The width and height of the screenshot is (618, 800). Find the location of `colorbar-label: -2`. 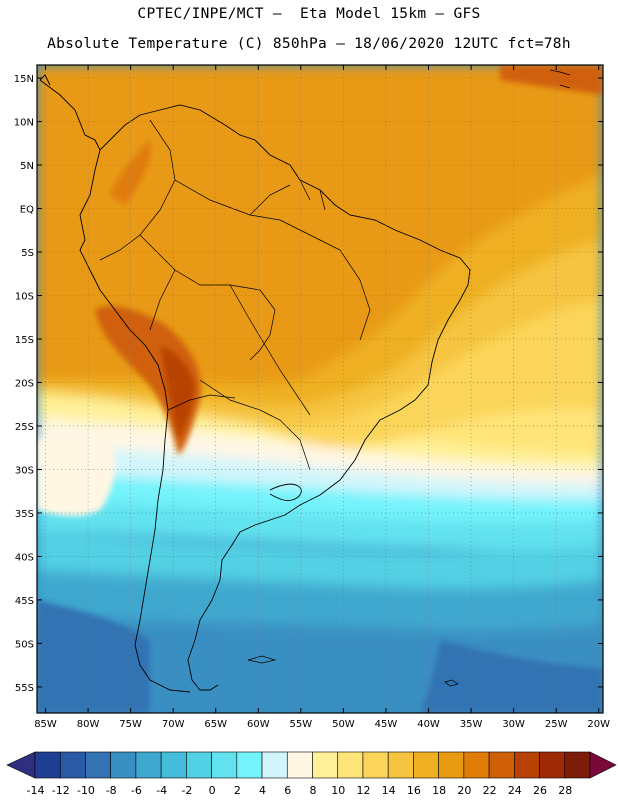

colorbar-label: -2 is located at coordinates (186, 790).